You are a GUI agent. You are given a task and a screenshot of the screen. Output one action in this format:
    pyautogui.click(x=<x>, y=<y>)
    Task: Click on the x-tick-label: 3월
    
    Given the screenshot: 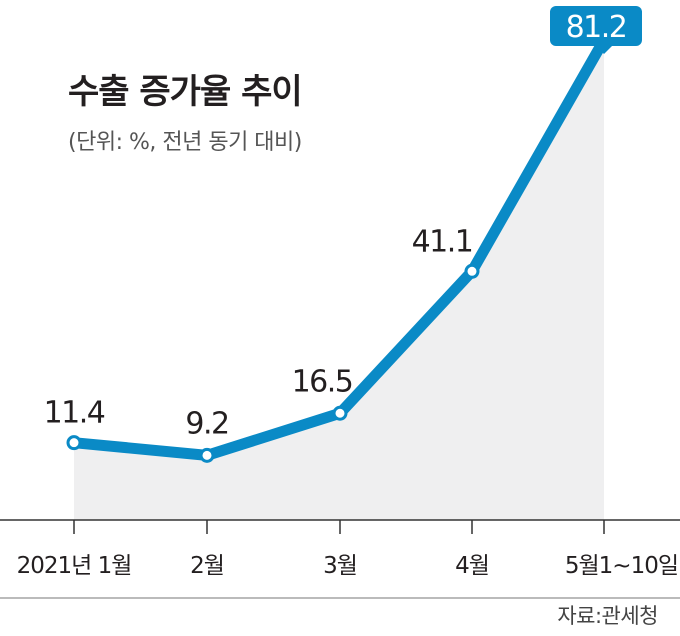 What is the action you would take?
    pyautogui.click(x=340, y=566)
    